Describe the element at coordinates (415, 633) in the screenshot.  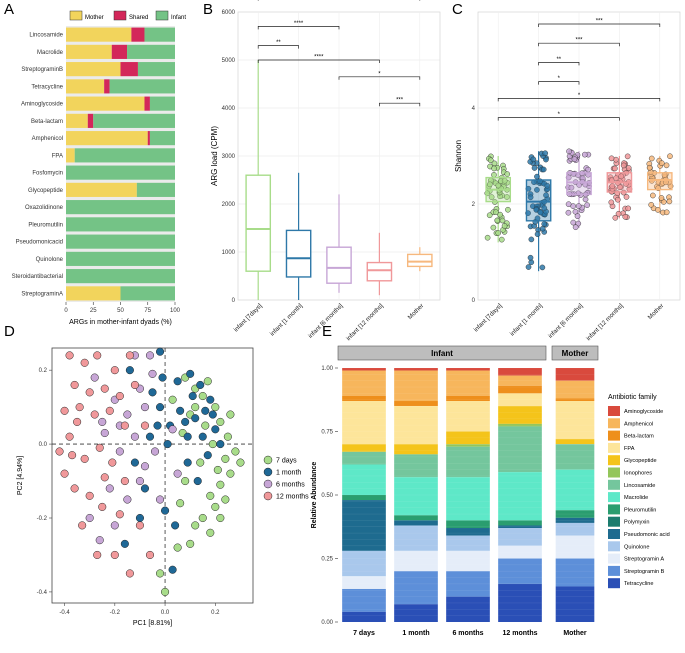
I see `category-label: 1 month` at that location.